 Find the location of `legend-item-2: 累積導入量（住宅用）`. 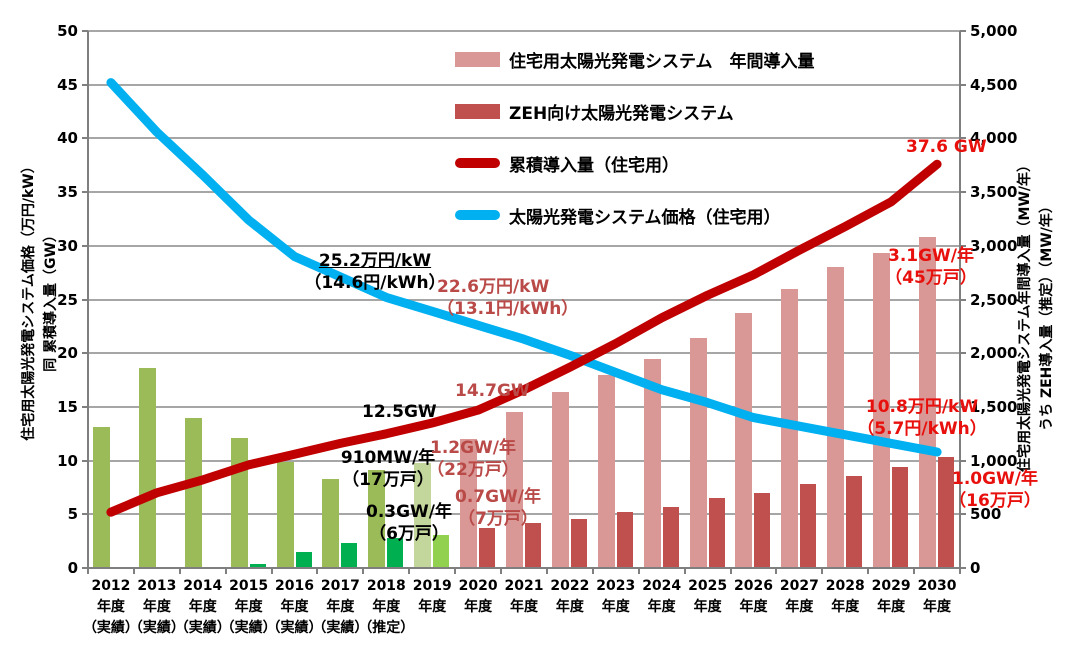

legend-item-2: 累積導入量（住宅用） is located at coordinates (567, 163).